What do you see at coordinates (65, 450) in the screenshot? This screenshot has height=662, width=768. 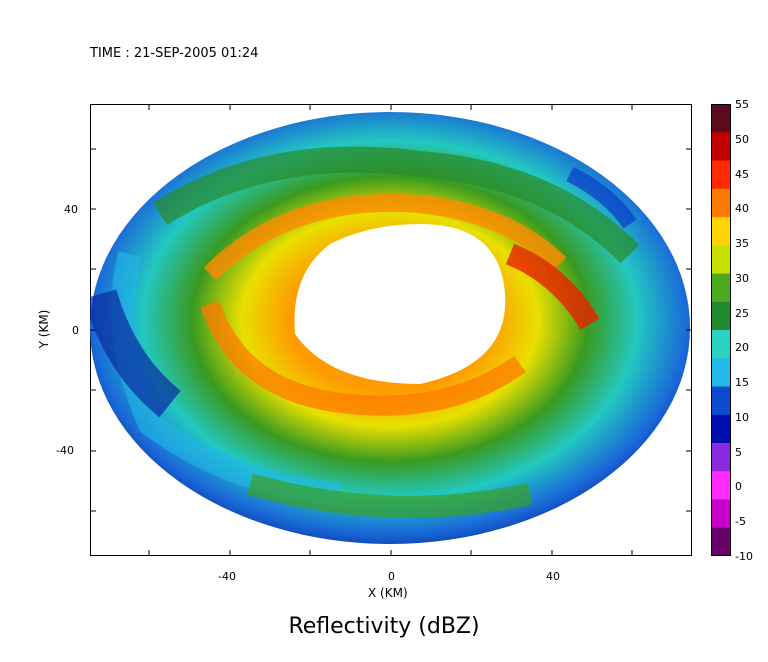 I see `y-tick-label-neg40: -40` at bounding box center [65, 450].